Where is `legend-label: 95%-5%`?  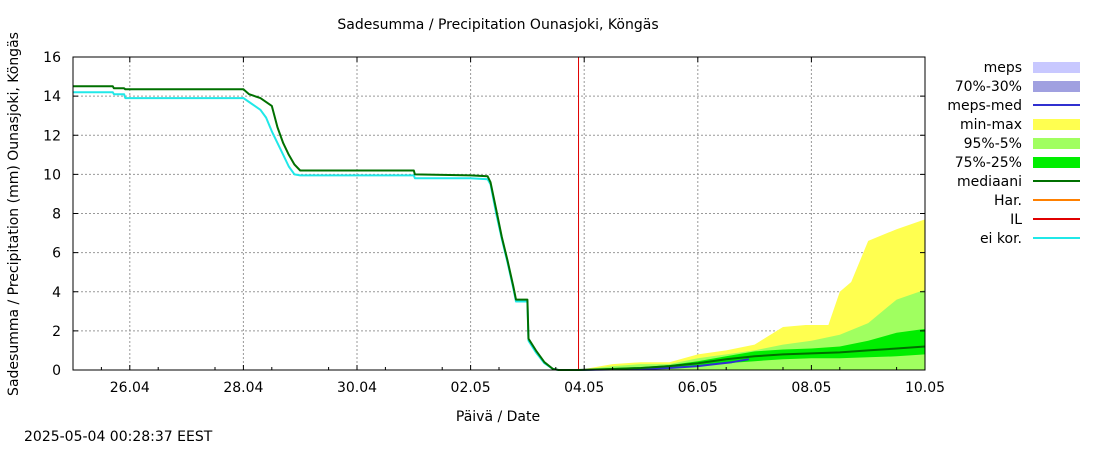
legend-label: 95%-5% is located at coordinates (993, 144).